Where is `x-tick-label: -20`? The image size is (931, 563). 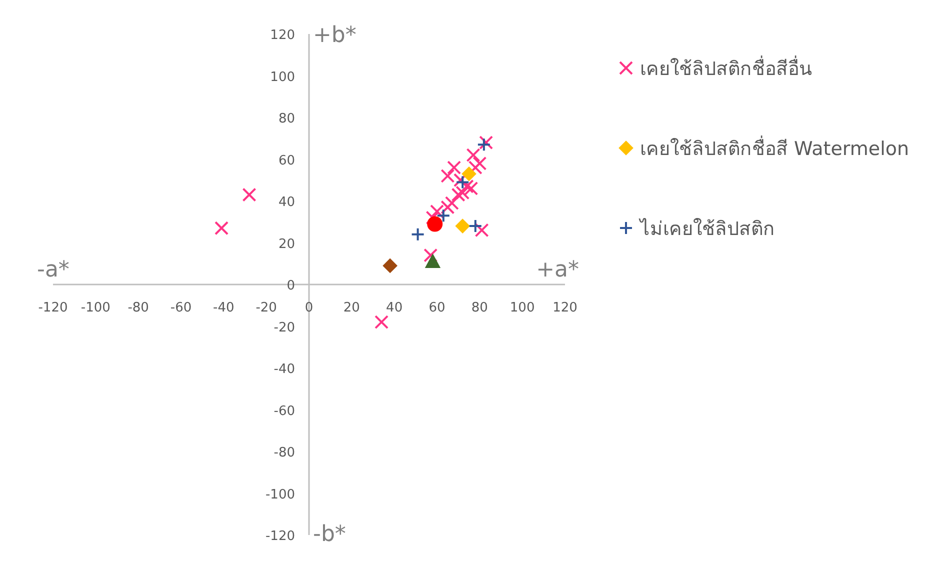
x-tick-label: -20 is located at coordinates (266, 308).